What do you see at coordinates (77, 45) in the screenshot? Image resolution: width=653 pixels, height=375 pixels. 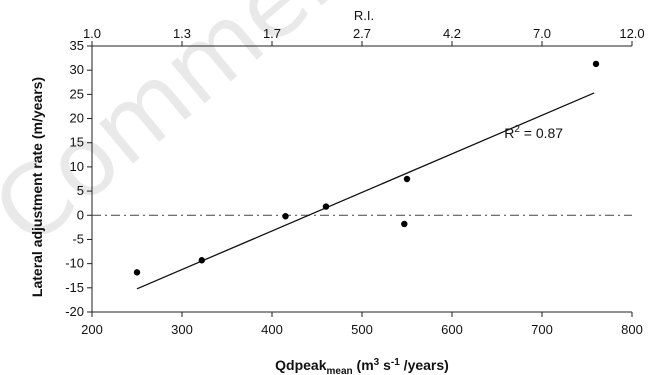 I see `y-tick-label: 35` at bounding box center [77, 45].